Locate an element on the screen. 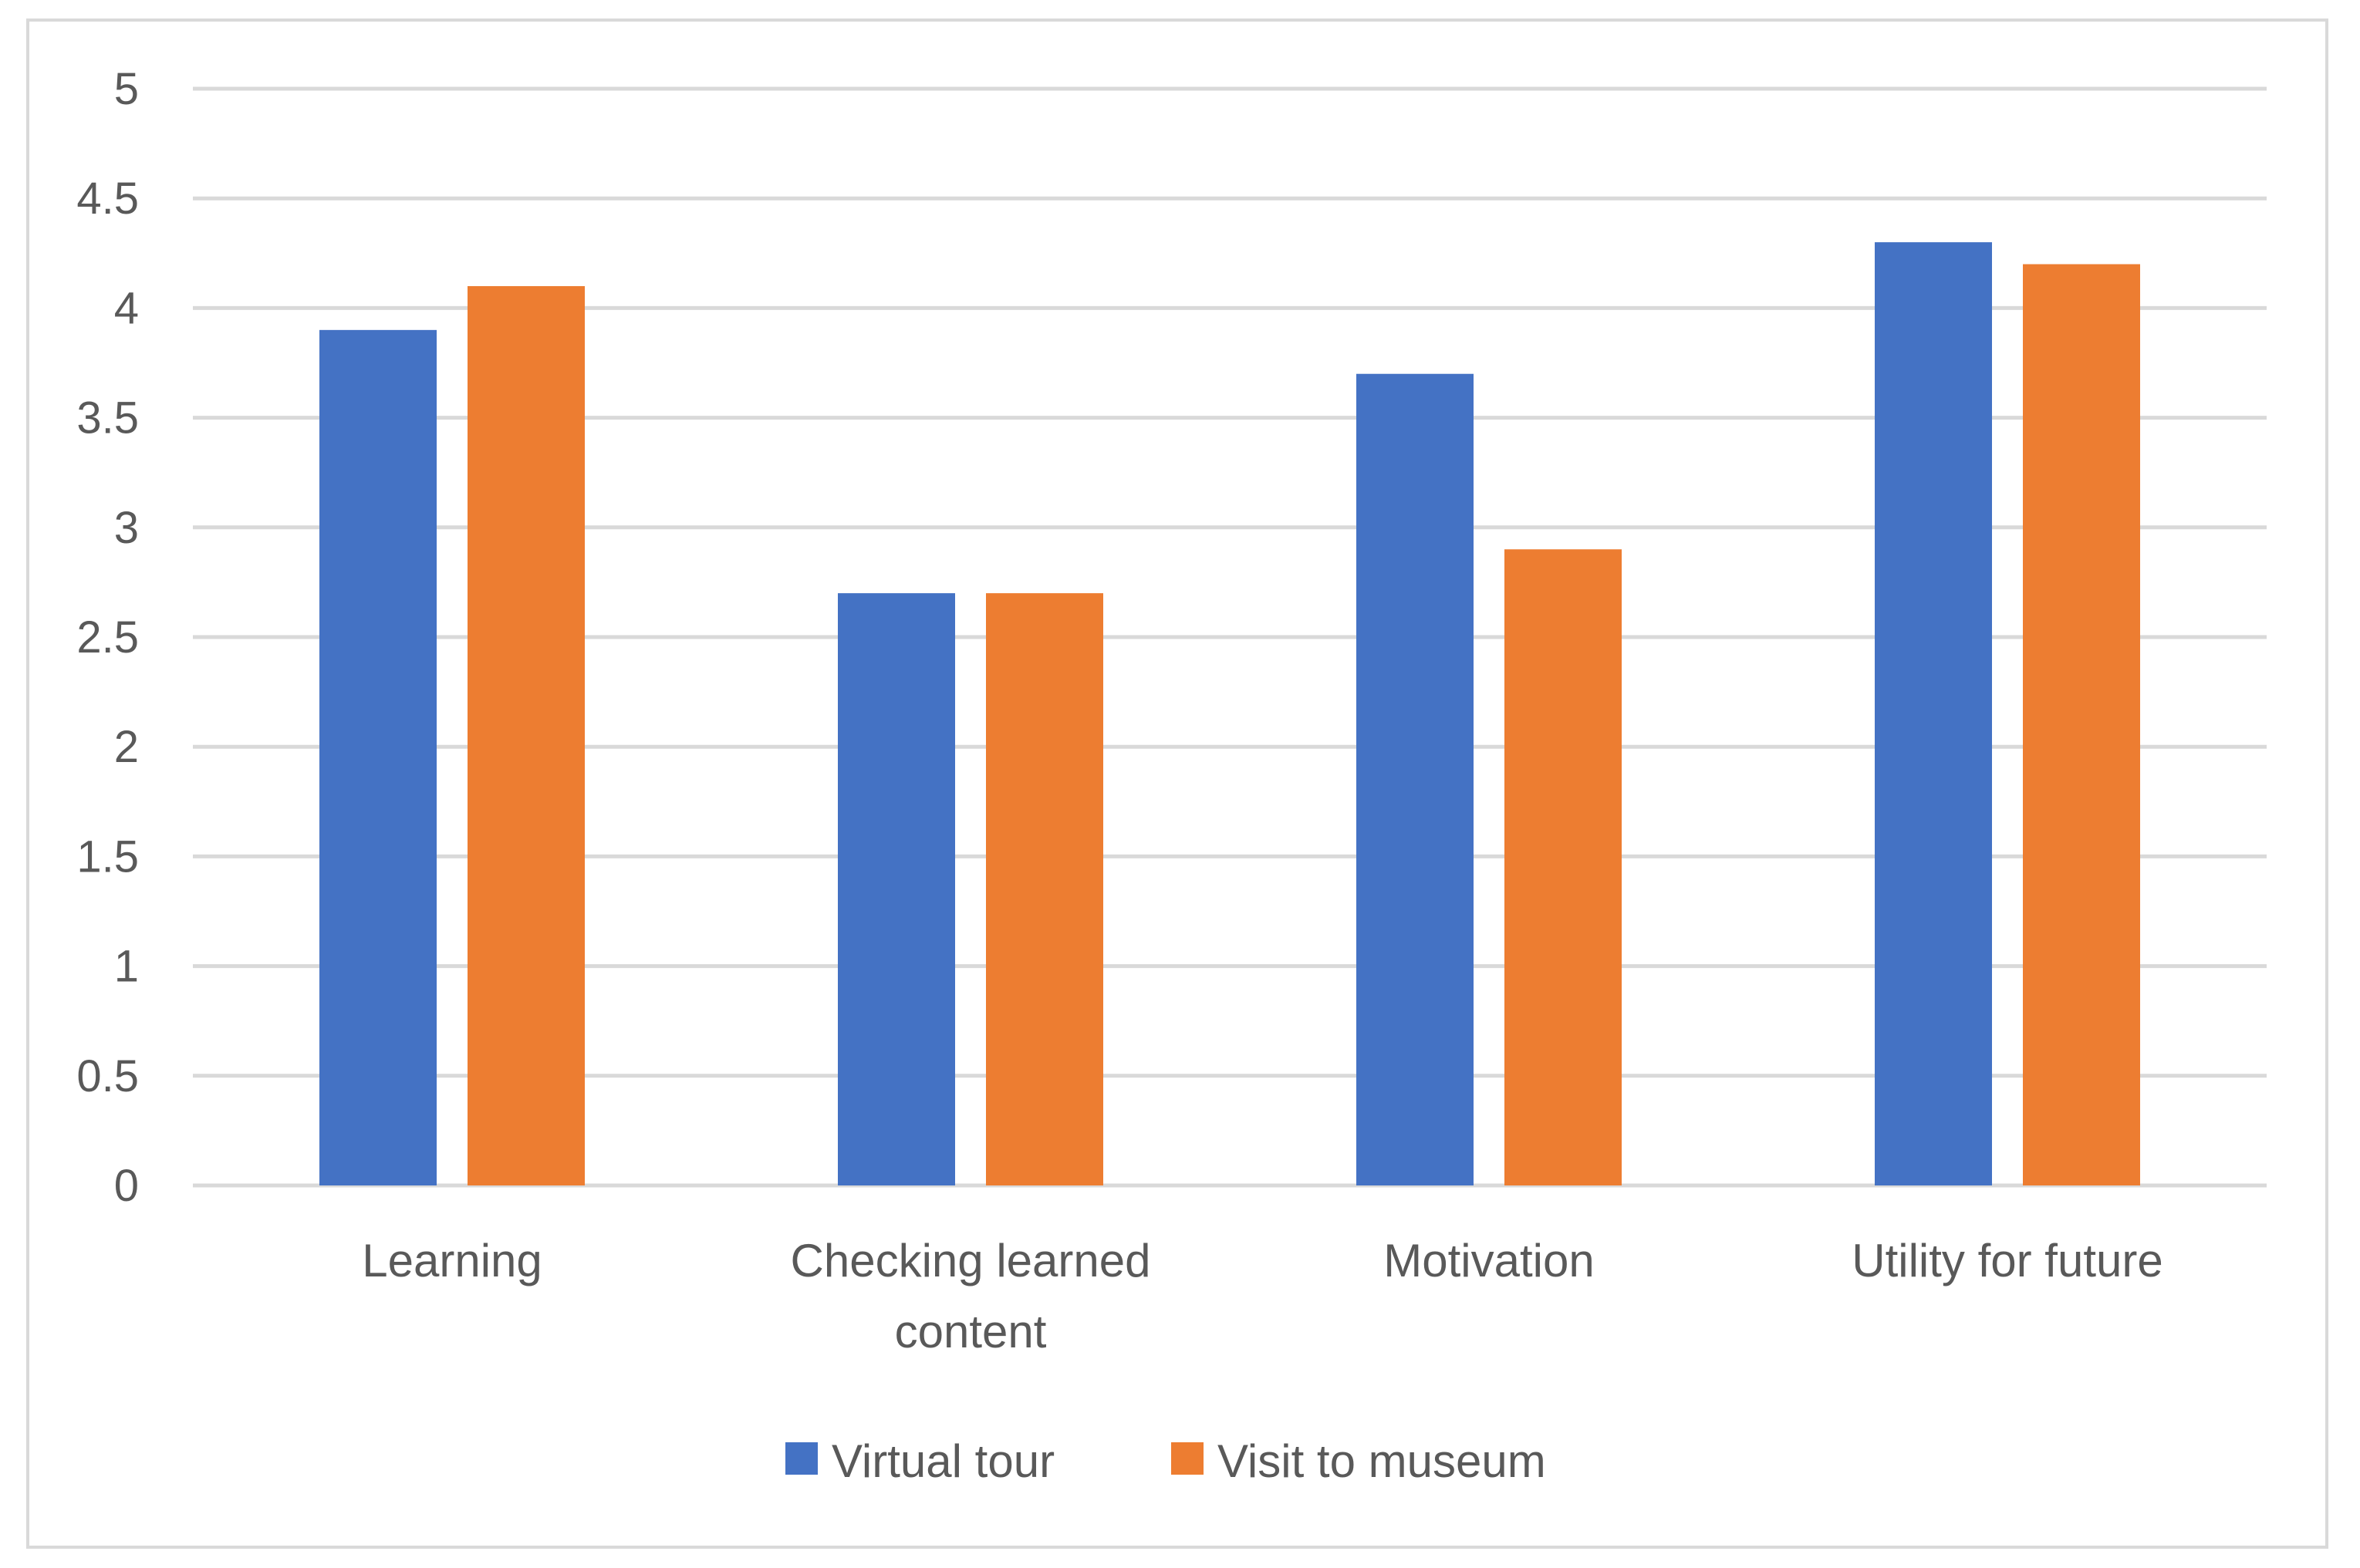 Image resolution: width=2360 pixels, height=1568 pixels. y-tick-label: 0 is located at coordinates (127, 1186).